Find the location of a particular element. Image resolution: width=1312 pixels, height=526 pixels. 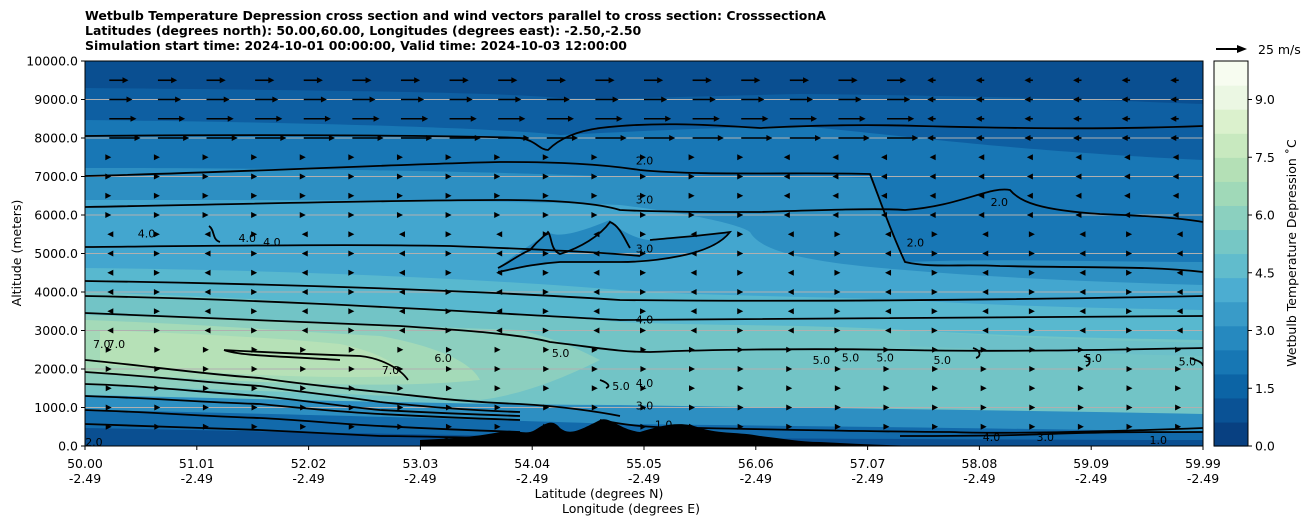

contour-label-0: 2.0 is located at coordinates (645, 160).